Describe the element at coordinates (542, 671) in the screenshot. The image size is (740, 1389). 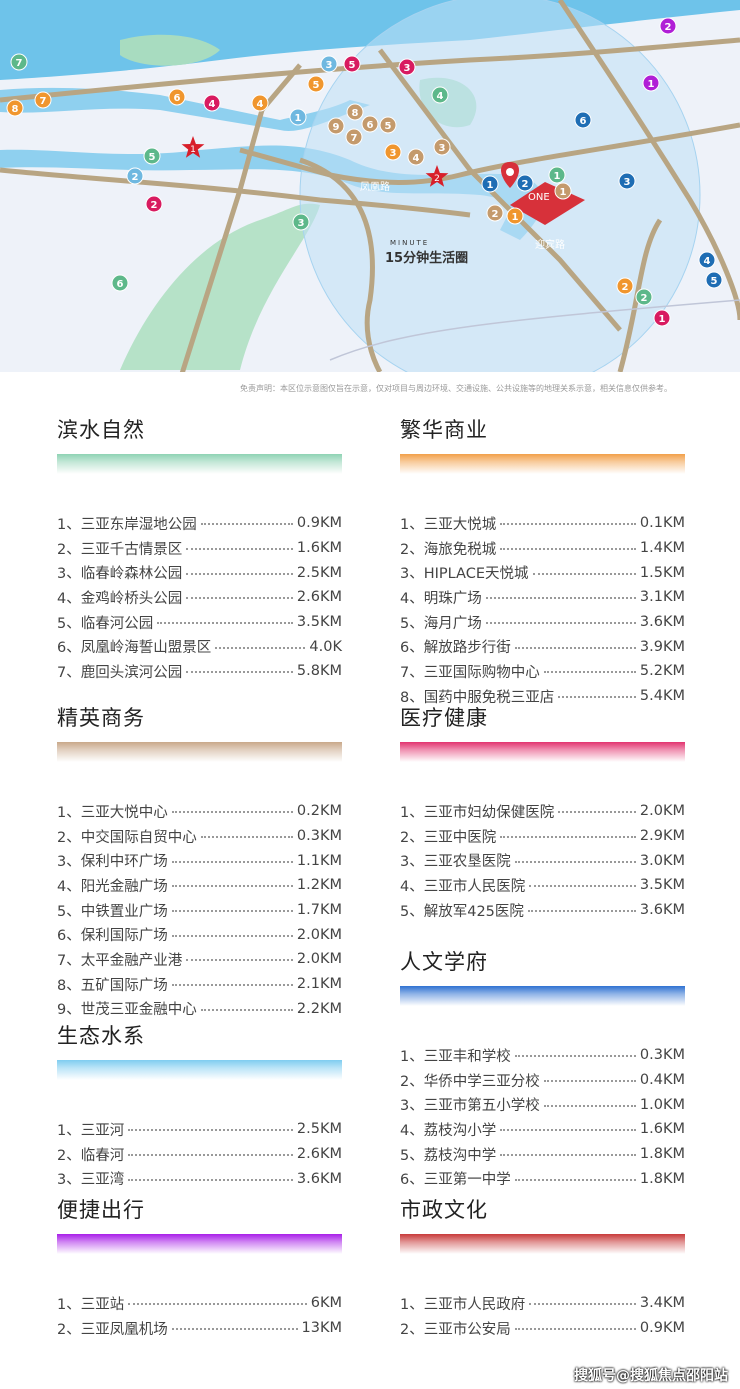
I see `list-item: 7、三亚国际购物中心 5.2KM` at that location.